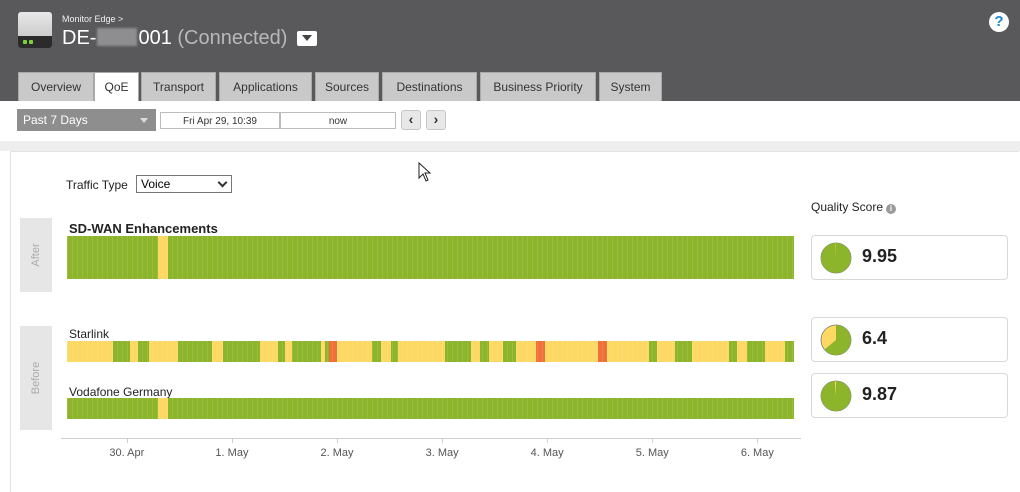 This screenshot has height=492, width=1020. I want to click on tab-qoe: QoE, so click(116, 86).